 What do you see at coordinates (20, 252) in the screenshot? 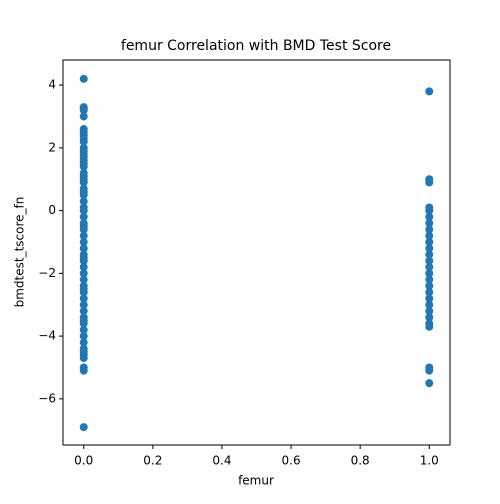
I see `y-axis-label: bmdtest_tscore_fn` at bounding box center [20, 252].